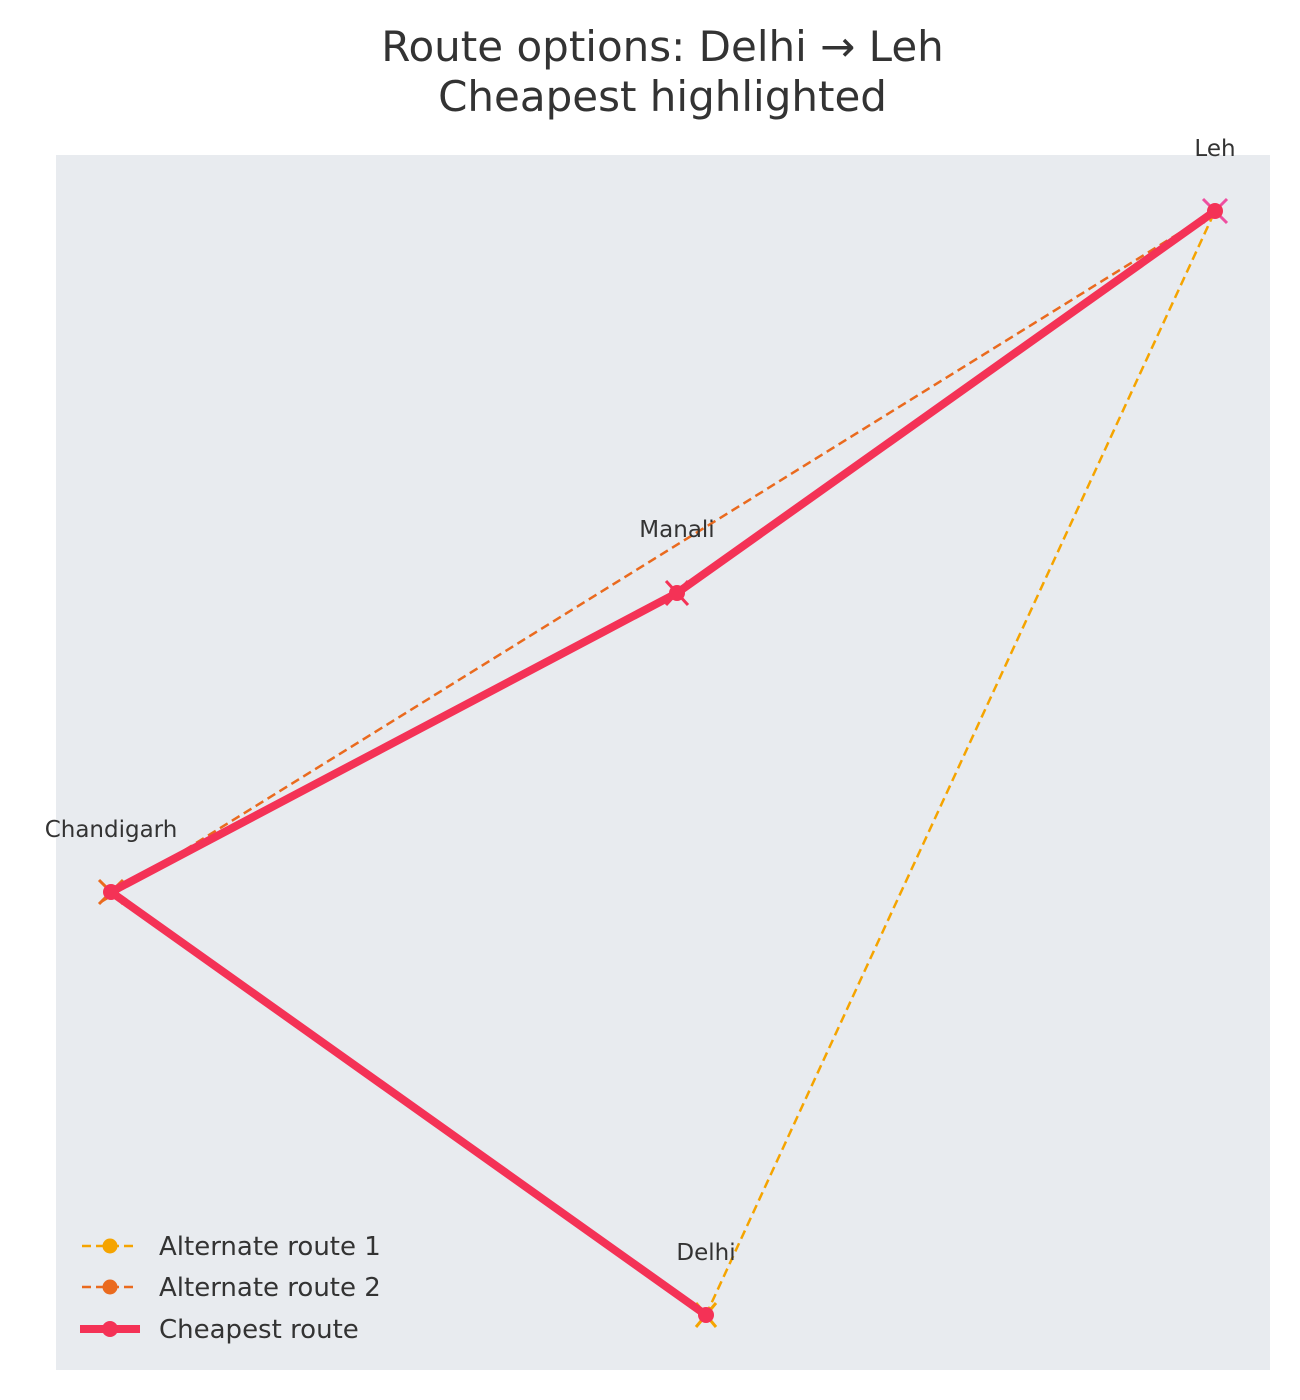  Describe the element at coordinates (705, 1253) in the screenshot. I see `city-label-delhi: Delhi` at that location.